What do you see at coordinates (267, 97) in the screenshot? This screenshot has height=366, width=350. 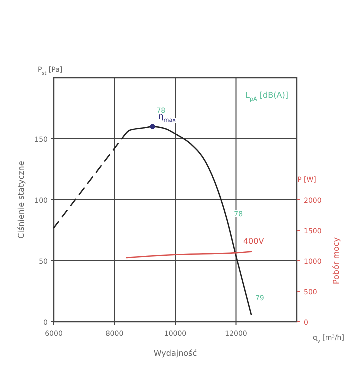 I see `annotation: L$_{pA}$ [dB(A)]` at bounding box center [267, 97].